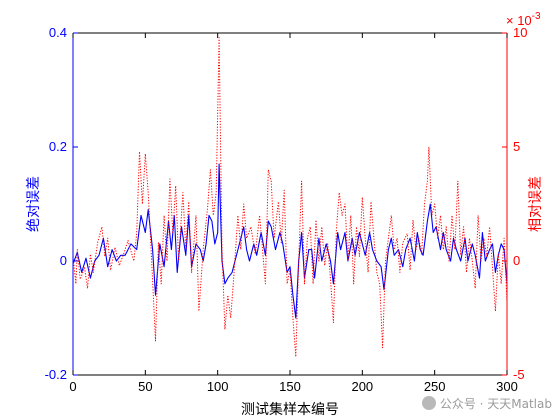 The image size is (560, 420). What do you see at coordinates (58, 146) in the screenshot?
I see `y-left-tick-label: 0.2` at bounding box center [58, 146].